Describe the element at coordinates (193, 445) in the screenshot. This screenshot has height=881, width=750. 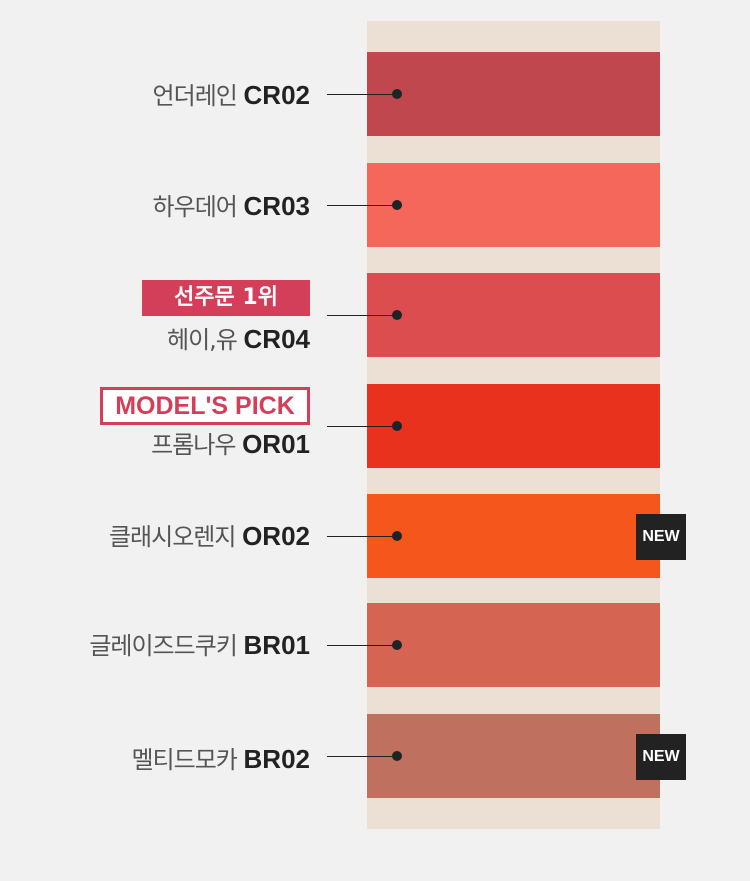
I see `shade-name: 프롬나우` at that location.